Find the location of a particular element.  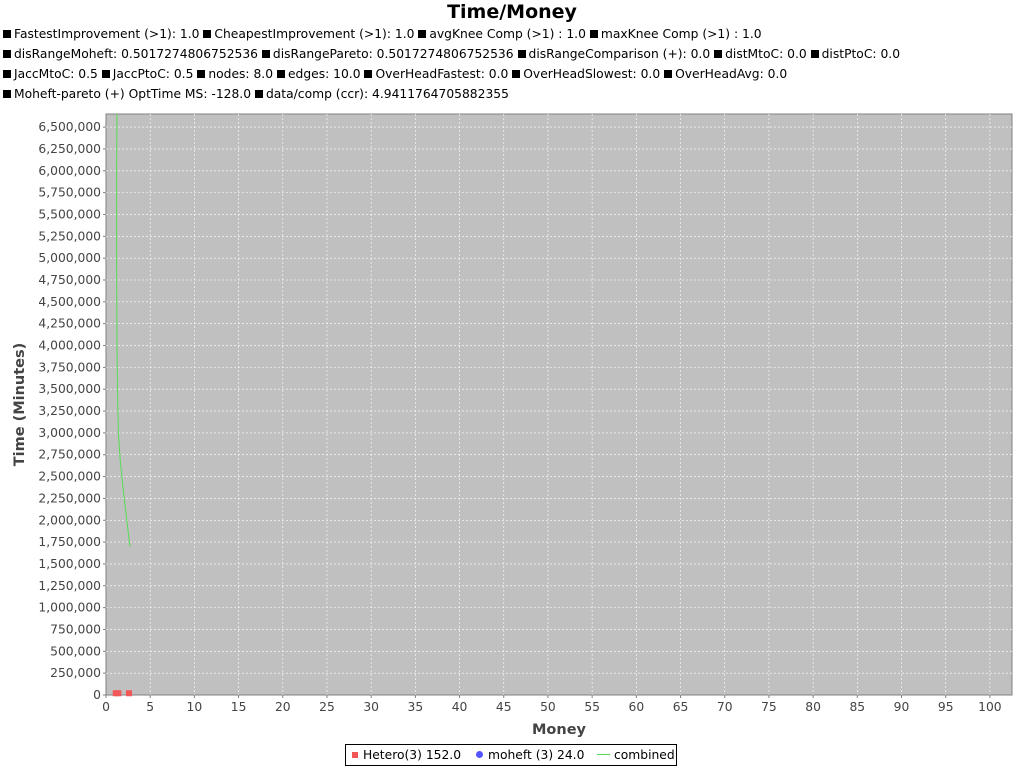

red-square-marker-icon is located at coordinates (355, 755).